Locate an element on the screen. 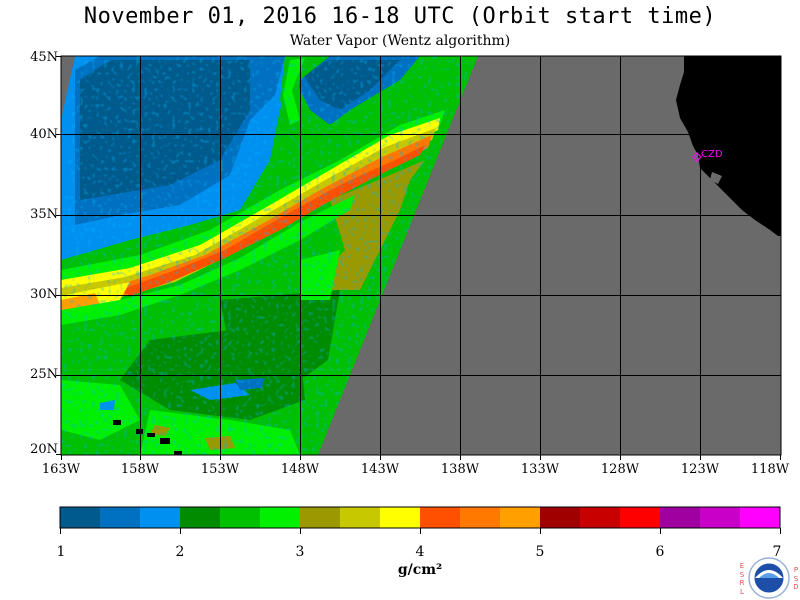 This screenshot has width=800, height=600. colorbar is located at coordinates (420, 520).